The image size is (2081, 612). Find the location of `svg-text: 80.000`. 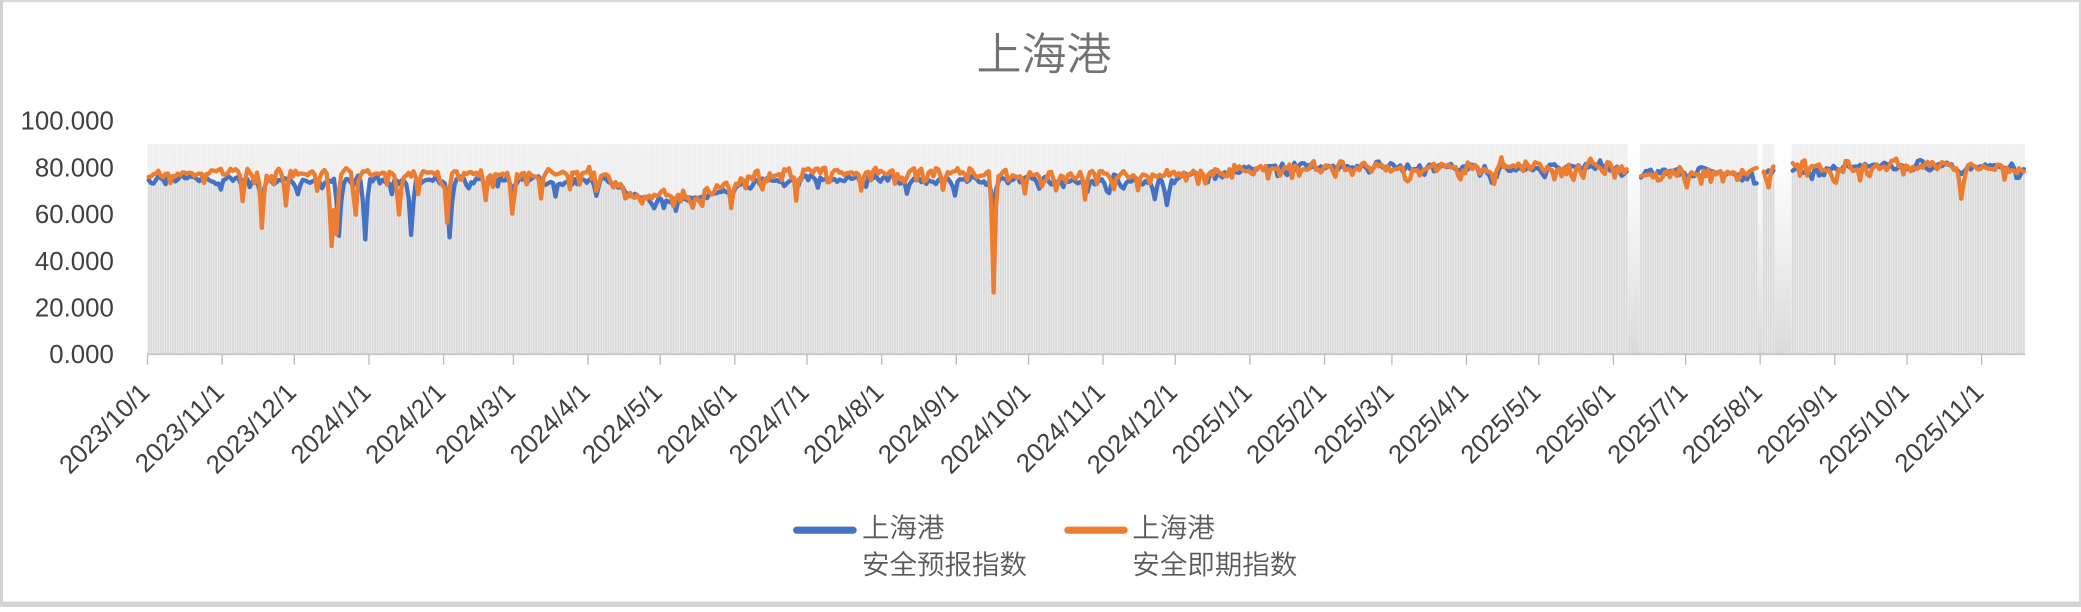

svg-text: 80.000 is located at coordinates (74, 168).